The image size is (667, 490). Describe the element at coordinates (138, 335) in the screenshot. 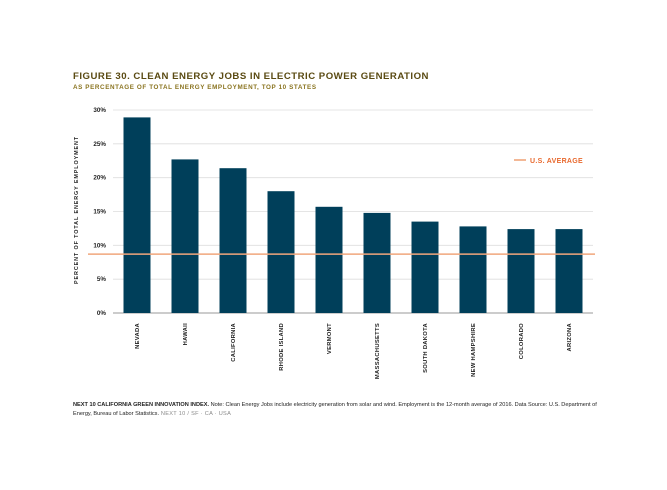

I see `x-tick-label: NEVADA` at that location.